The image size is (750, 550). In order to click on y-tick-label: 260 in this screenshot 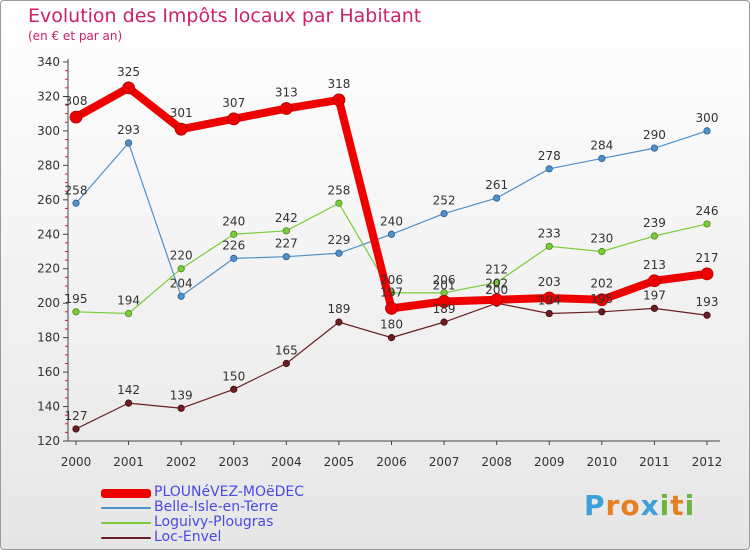, I will do `click(48, 200)`.